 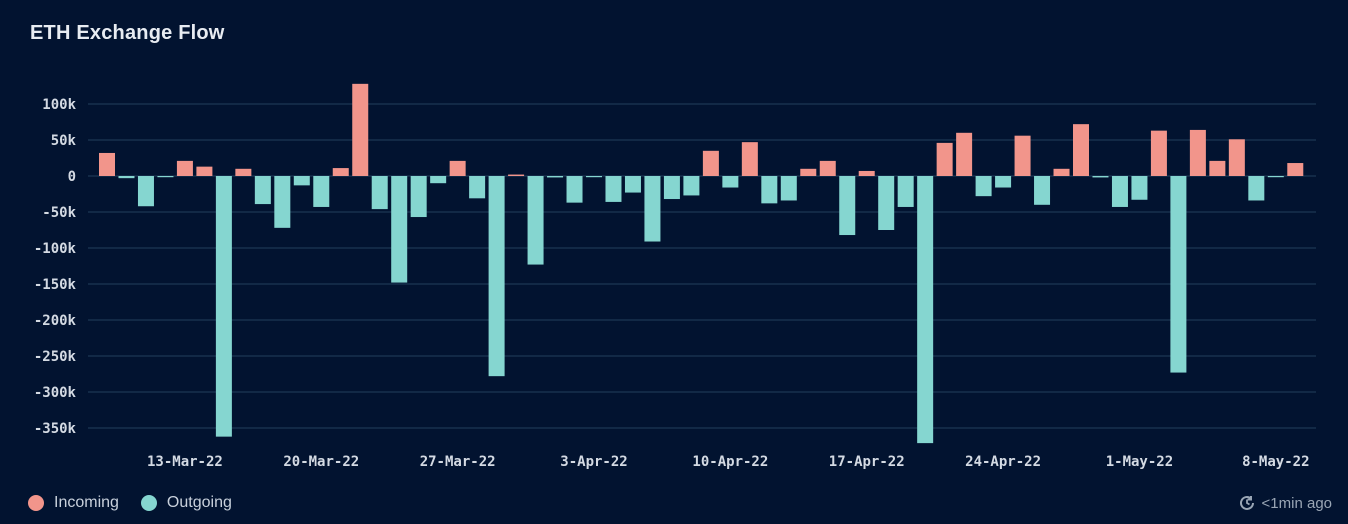 I want to click on y-tick-label: -250k, so click(x=55, y=357).